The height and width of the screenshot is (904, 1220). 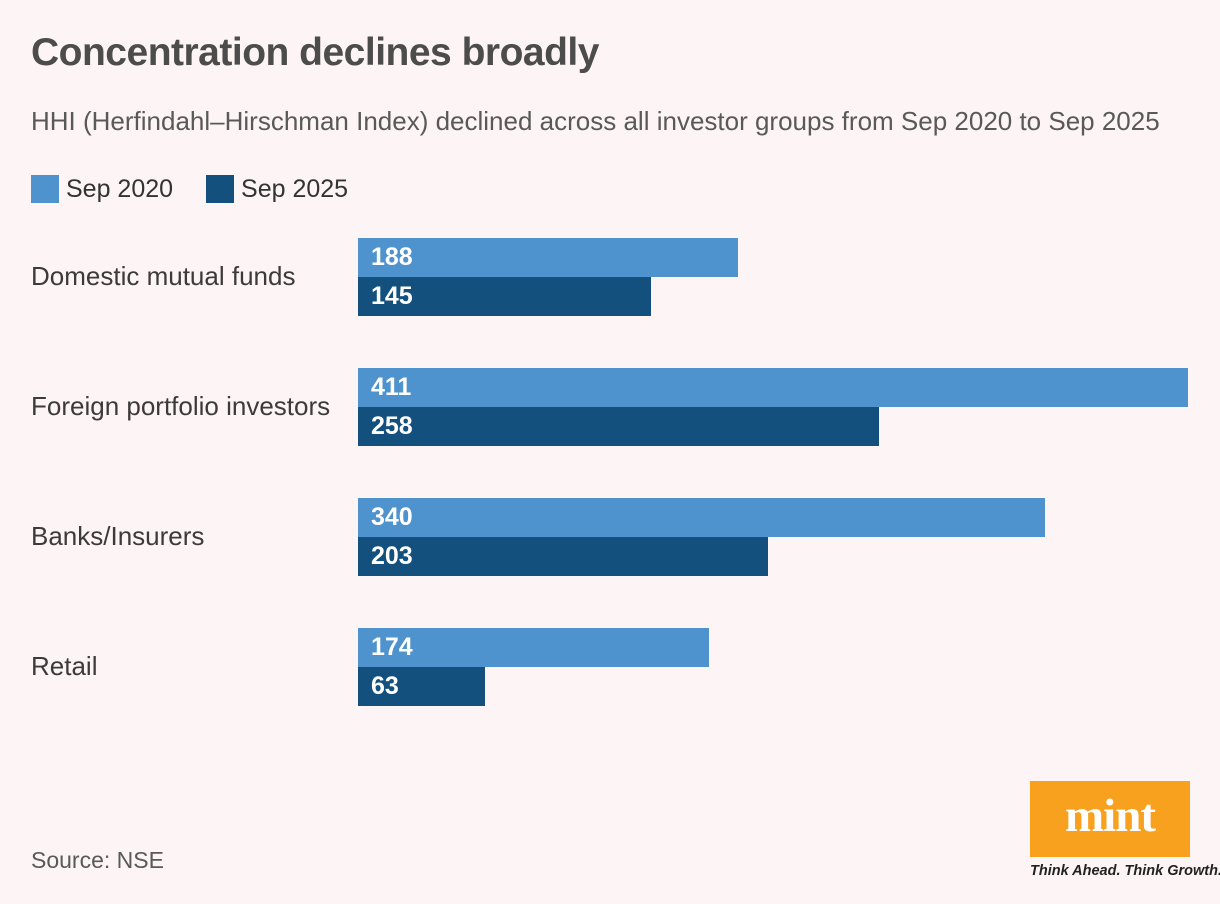 I want to click on legend-swatch-sep-2020-icon, so click(x=45, y=189).